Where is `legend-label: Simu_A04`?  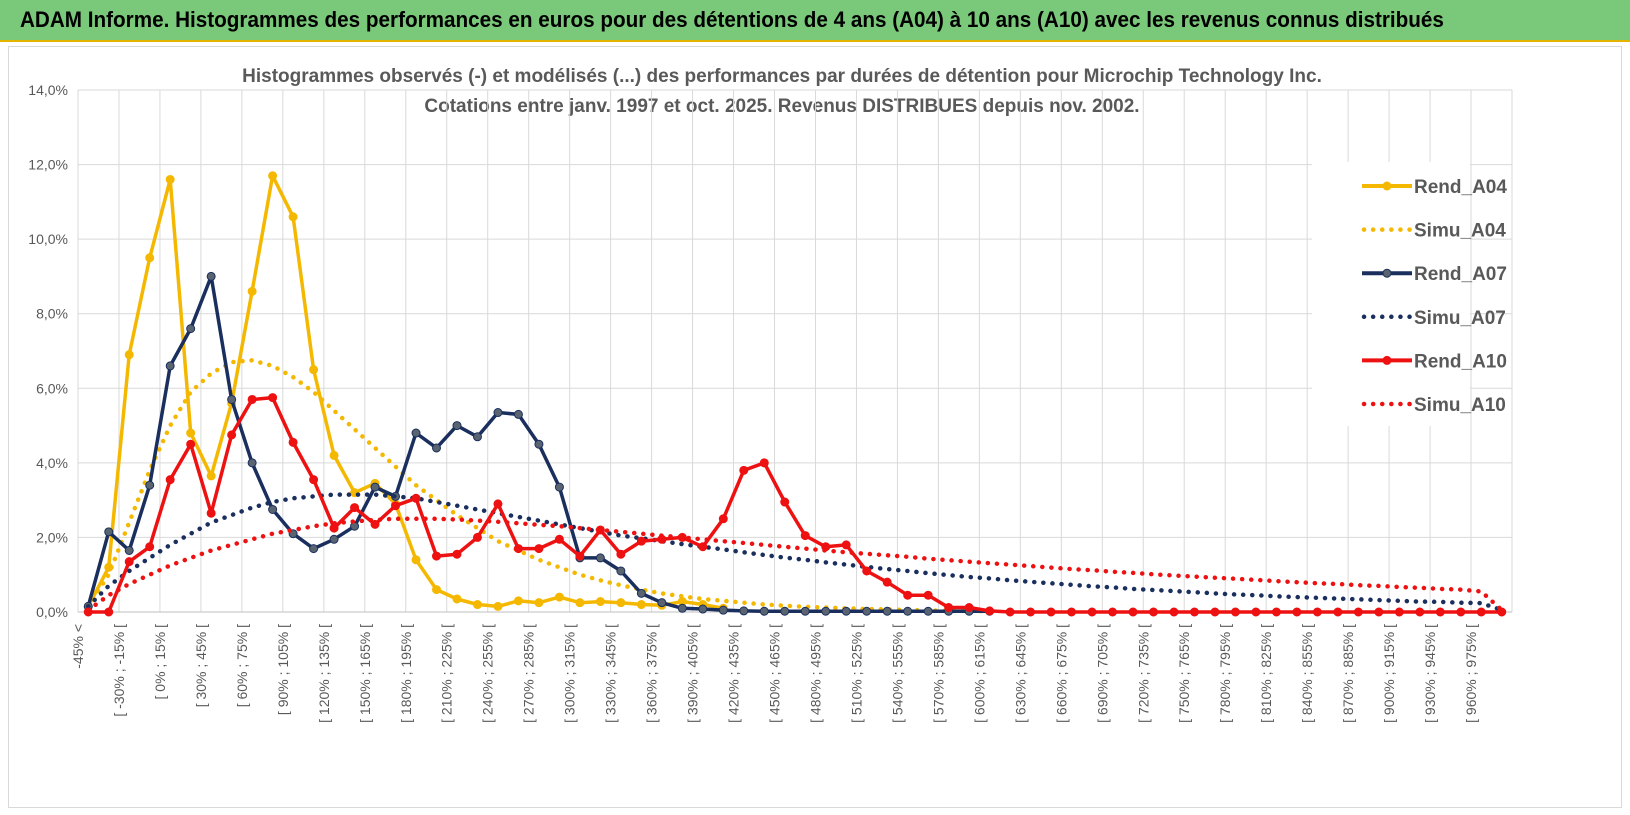 legend-label: Simu_A04 is located at coordinates (1460, 231).